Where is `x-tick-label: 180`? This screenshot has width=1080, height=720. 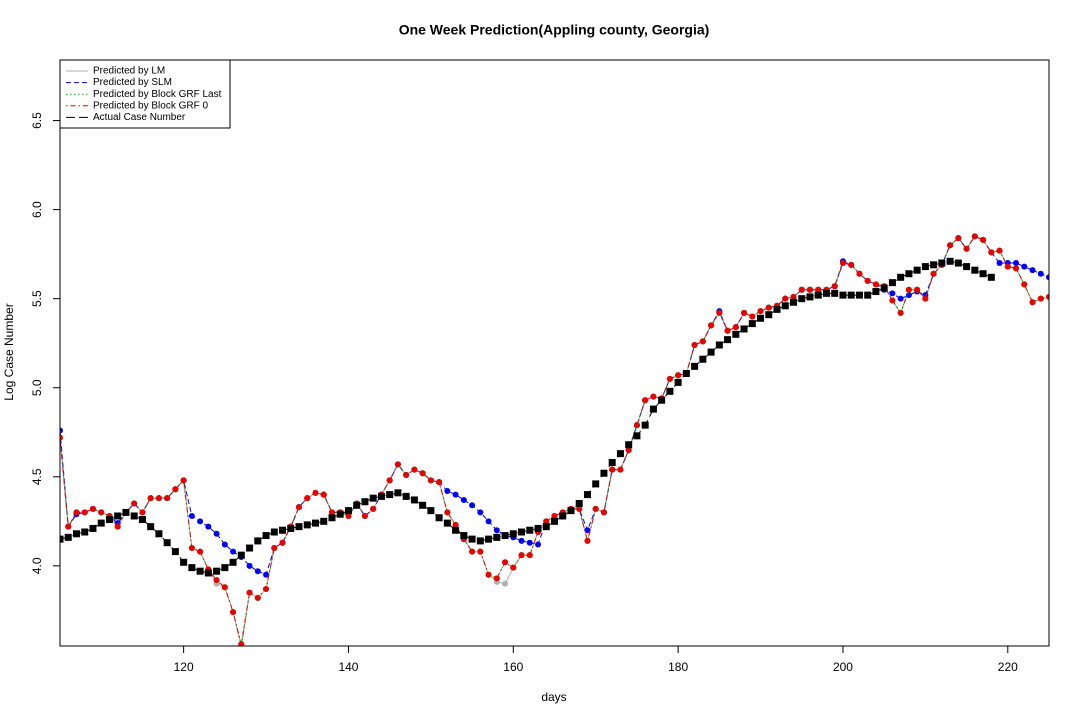
x-tick-label: 180 is located at coordinates (678, 667).